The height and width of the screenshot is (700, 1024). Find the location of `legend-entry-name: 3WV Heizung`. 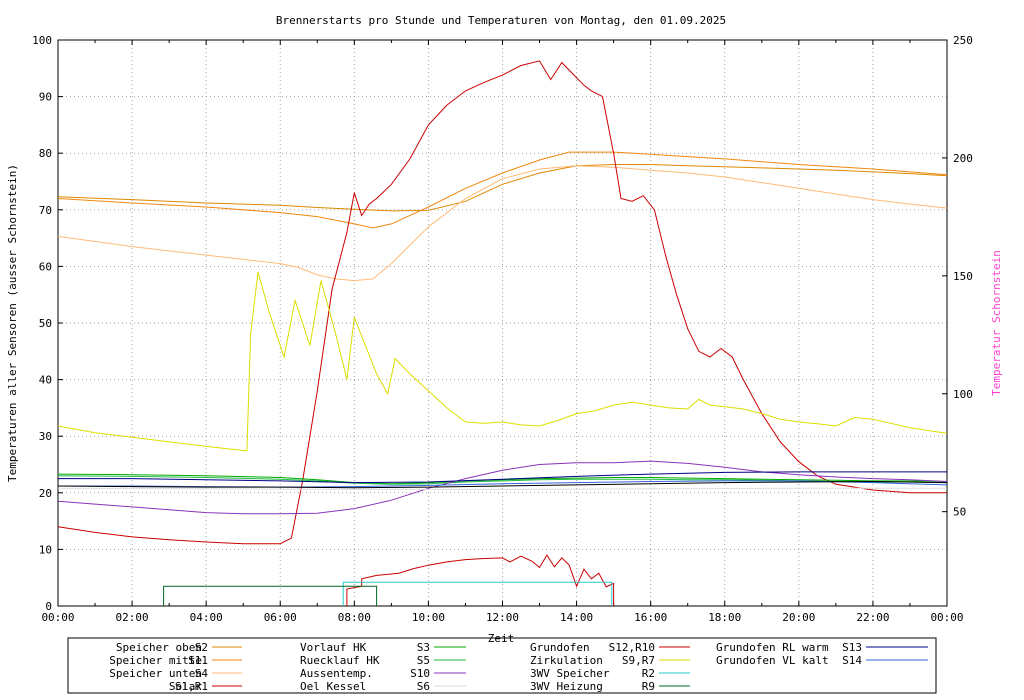

legend-entry-name: 3WV Heizung is located at coordinates (566, 686).